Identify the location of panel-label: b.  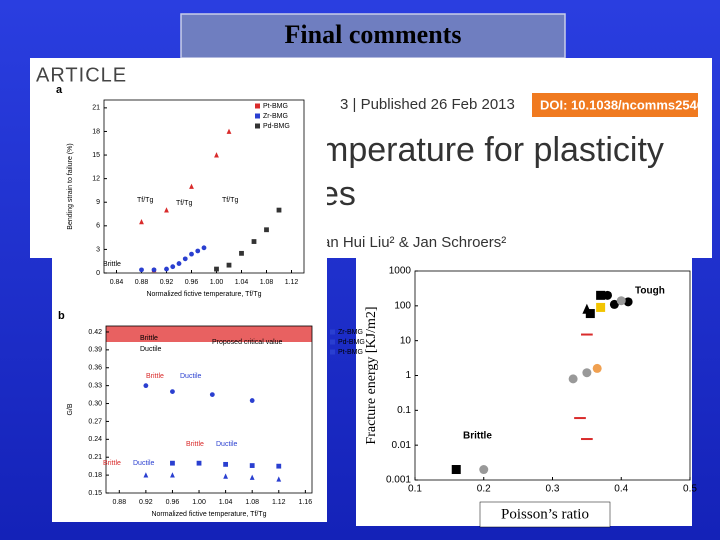
(61, 316).